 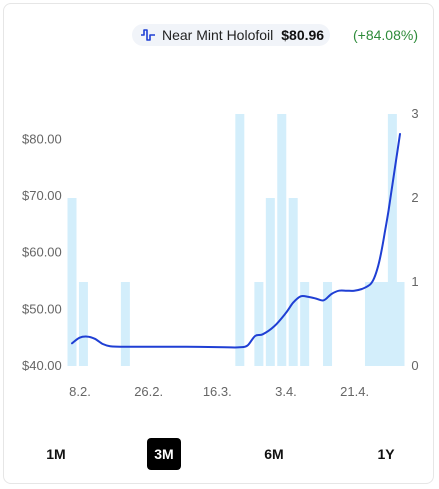 I want to click on y-left-tick-label: $80.00, so click(x=42, y=138).